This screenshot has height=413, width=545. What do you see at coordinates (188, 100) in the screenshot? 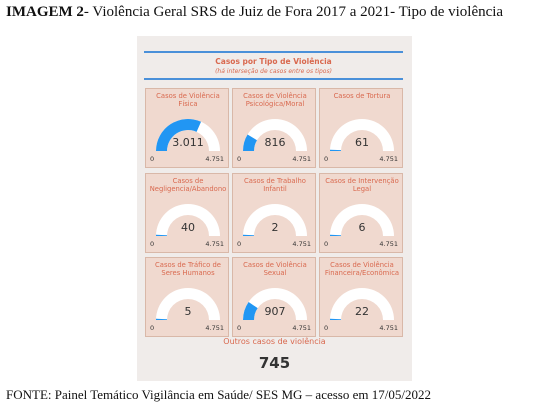
I see `gauge-title: Casos de Violência Física` at bounding box center [188, 100].